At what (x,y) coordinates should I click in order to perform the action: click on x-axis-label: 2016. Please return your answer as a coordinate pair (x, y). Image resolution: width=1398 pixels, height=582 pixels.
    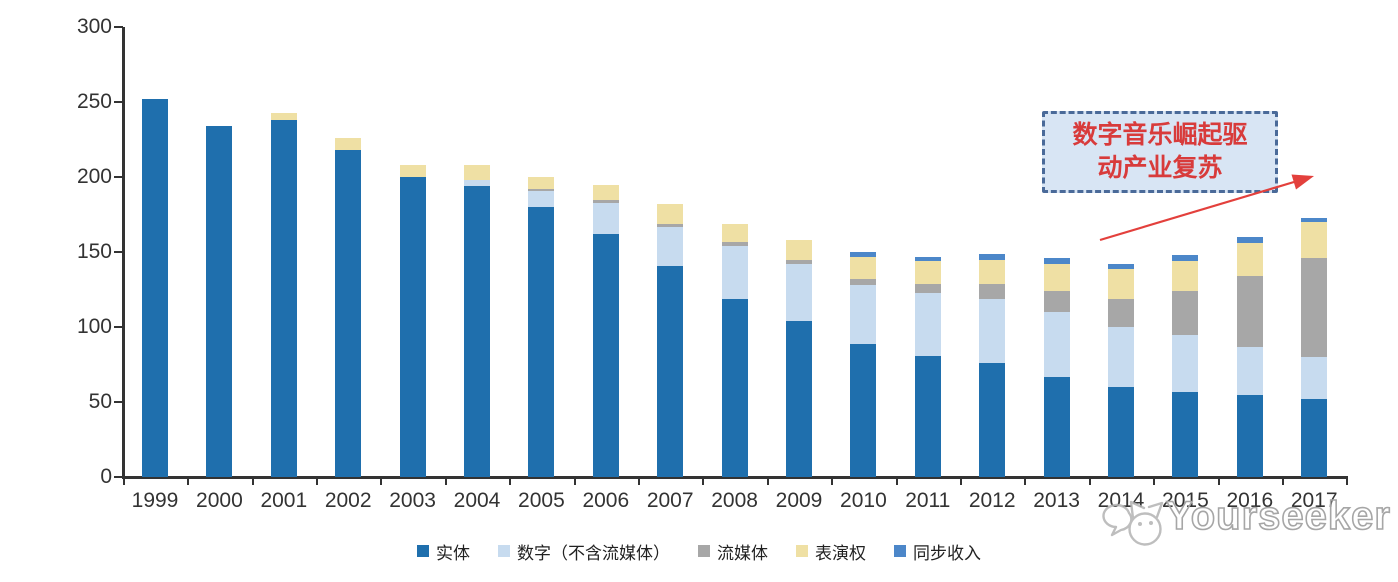
    Looking at the image, I should click on (1250, 500).